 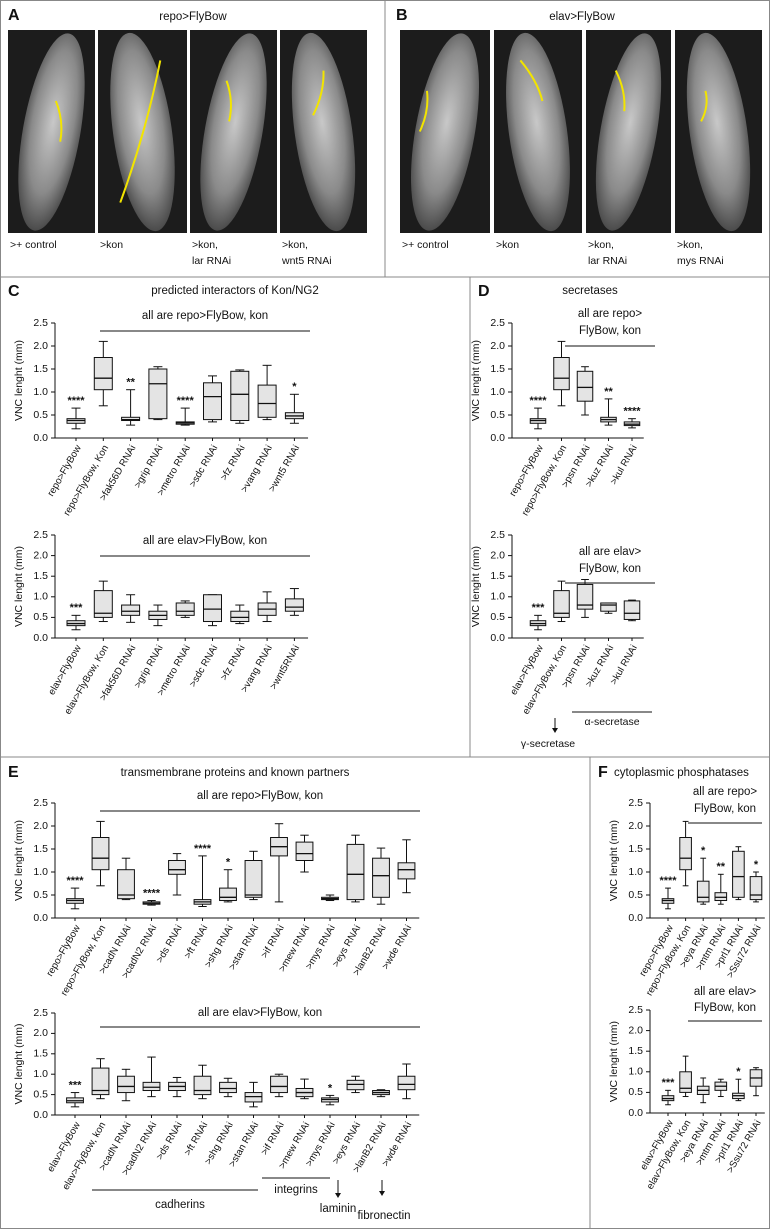 I want to click on image-label: >kon, so click(x=507, y=245).